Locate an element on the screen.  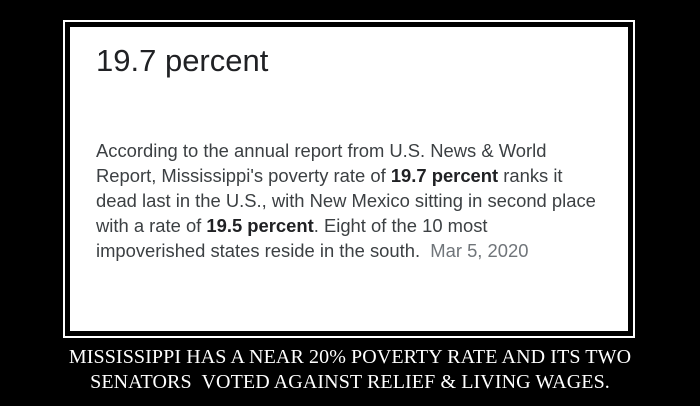
snippet-date: Mar 5, 2020 is located at coordinates (479, 250).